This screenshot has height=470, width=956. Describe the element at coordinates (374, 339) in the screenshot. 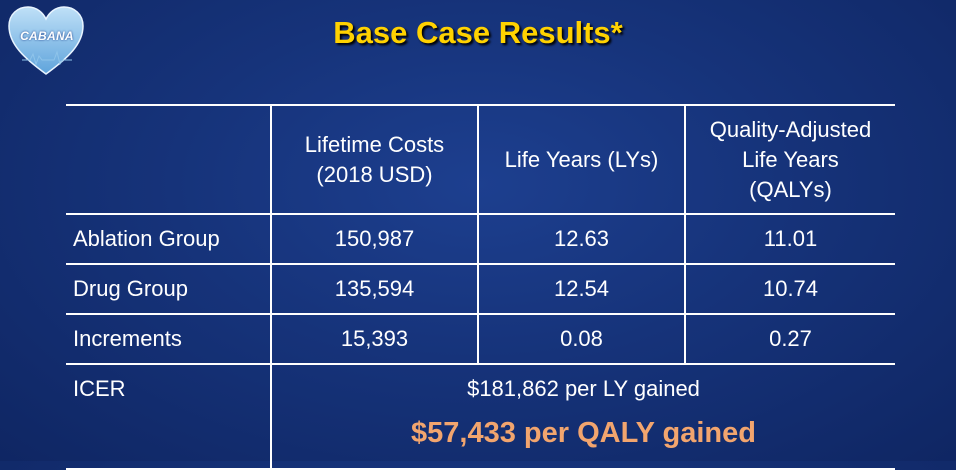

I see `cell-lifetime-costs: 15,393` at that location.